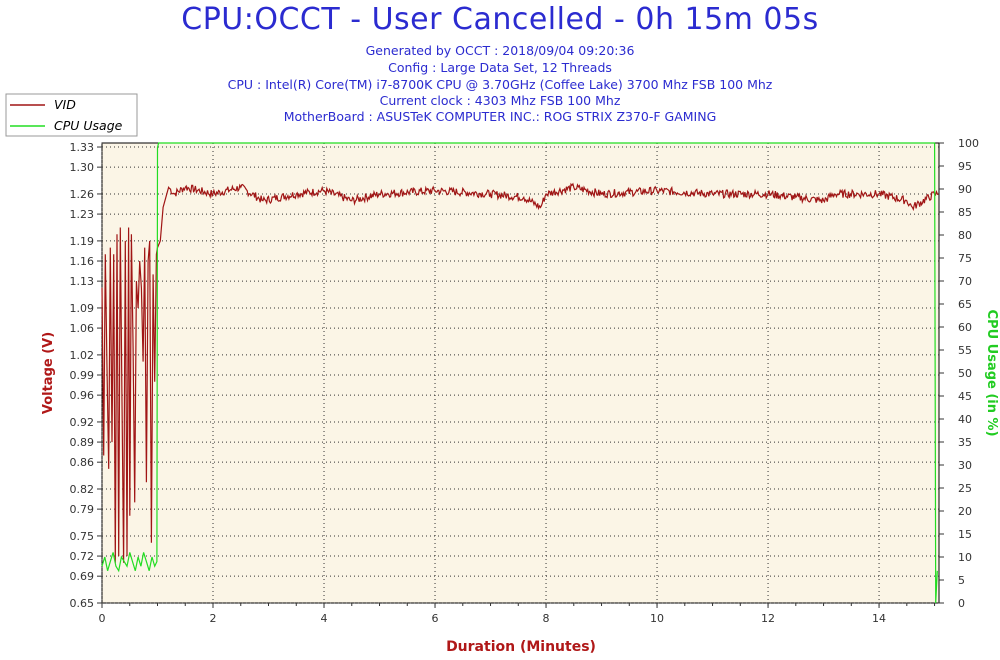 The height and width of the screenshot is (660, 1000). I want to click on legend: VID CPU Usage, so click(71, 115).